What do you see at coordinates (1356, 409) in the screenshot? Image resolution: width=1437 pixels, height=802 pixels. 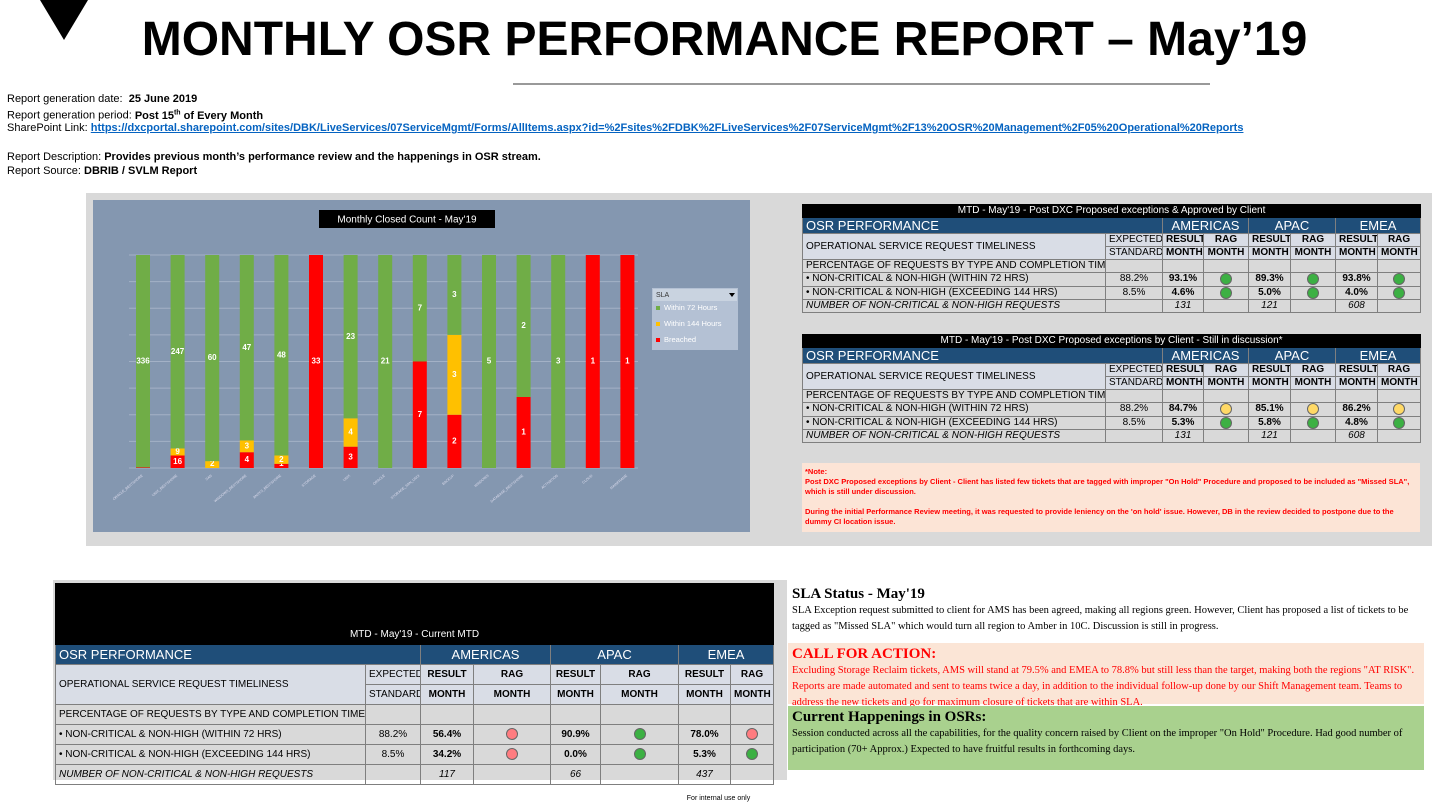 I see `result: 86.2%` at bounding box center [1356, 409].